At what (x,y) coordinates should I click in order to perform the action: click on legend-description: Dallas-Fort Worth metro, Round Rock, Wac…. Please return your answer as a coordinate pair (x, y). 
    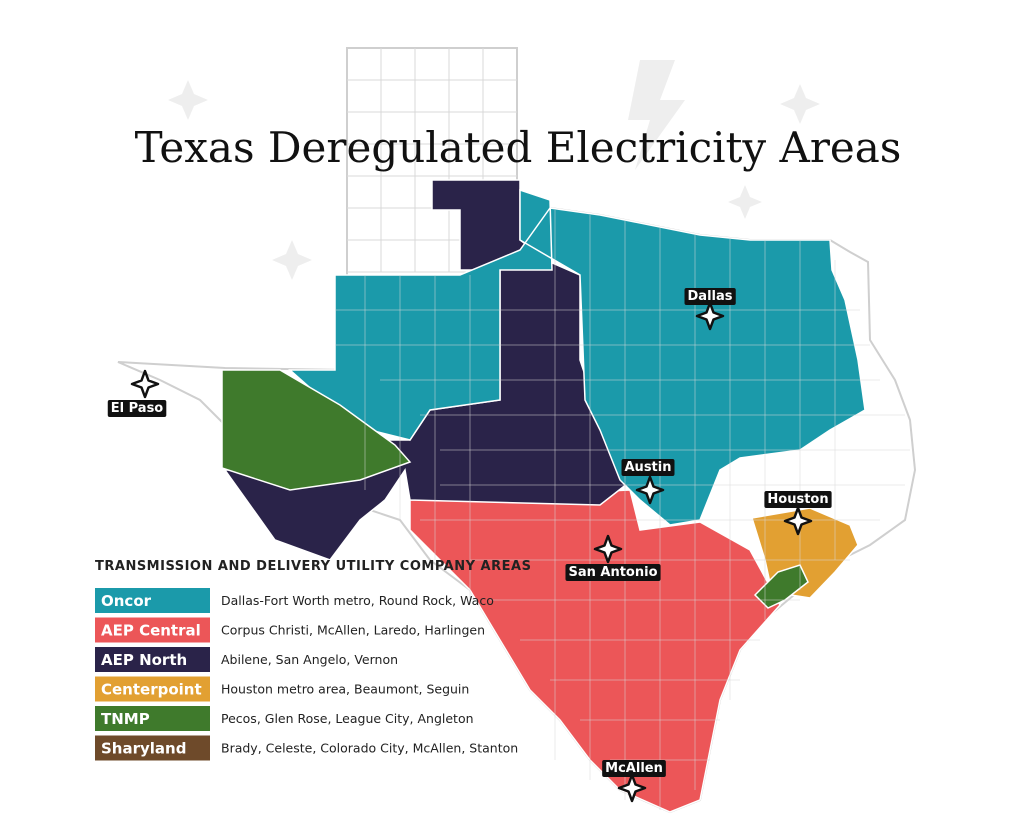
    Looking at the image, I should click on (357, 600).